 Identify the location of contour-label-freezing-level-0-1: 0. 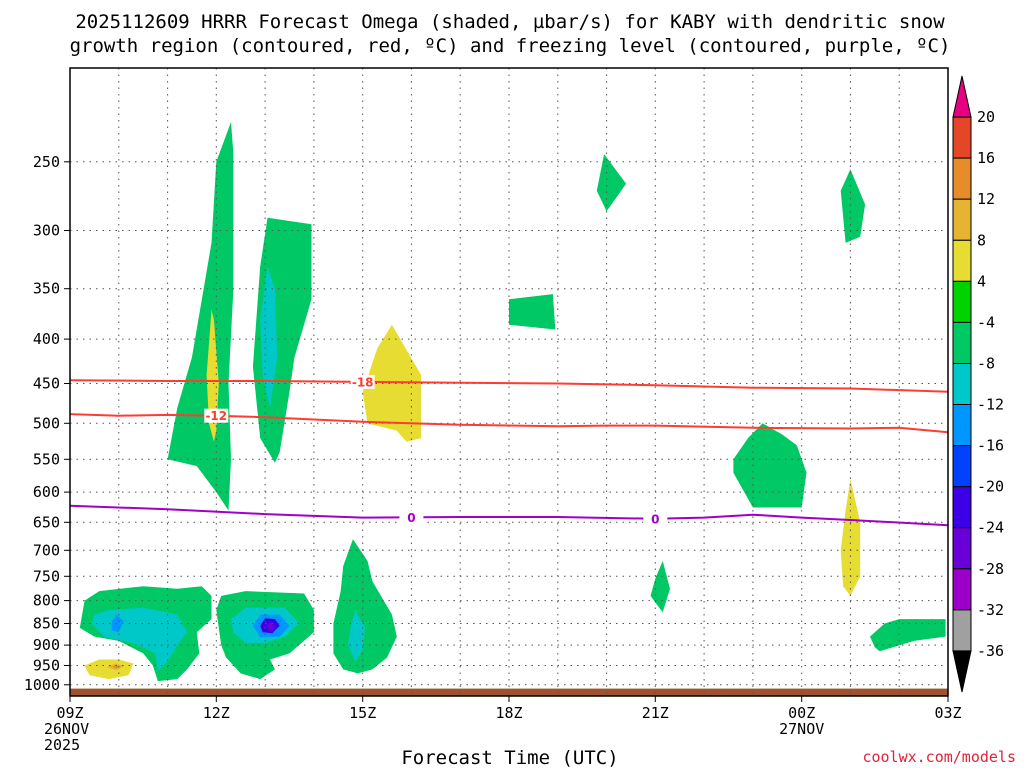
(655, 519).